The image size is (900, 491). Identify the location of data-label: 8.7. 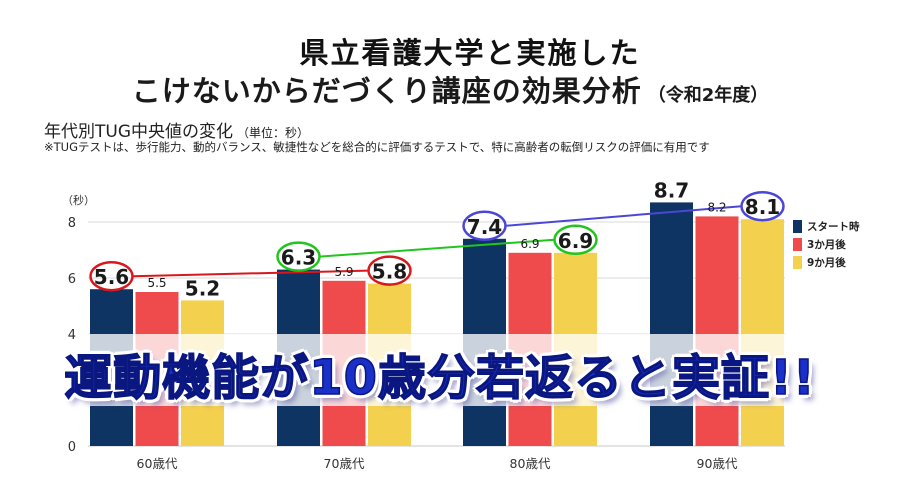
(671, 190).